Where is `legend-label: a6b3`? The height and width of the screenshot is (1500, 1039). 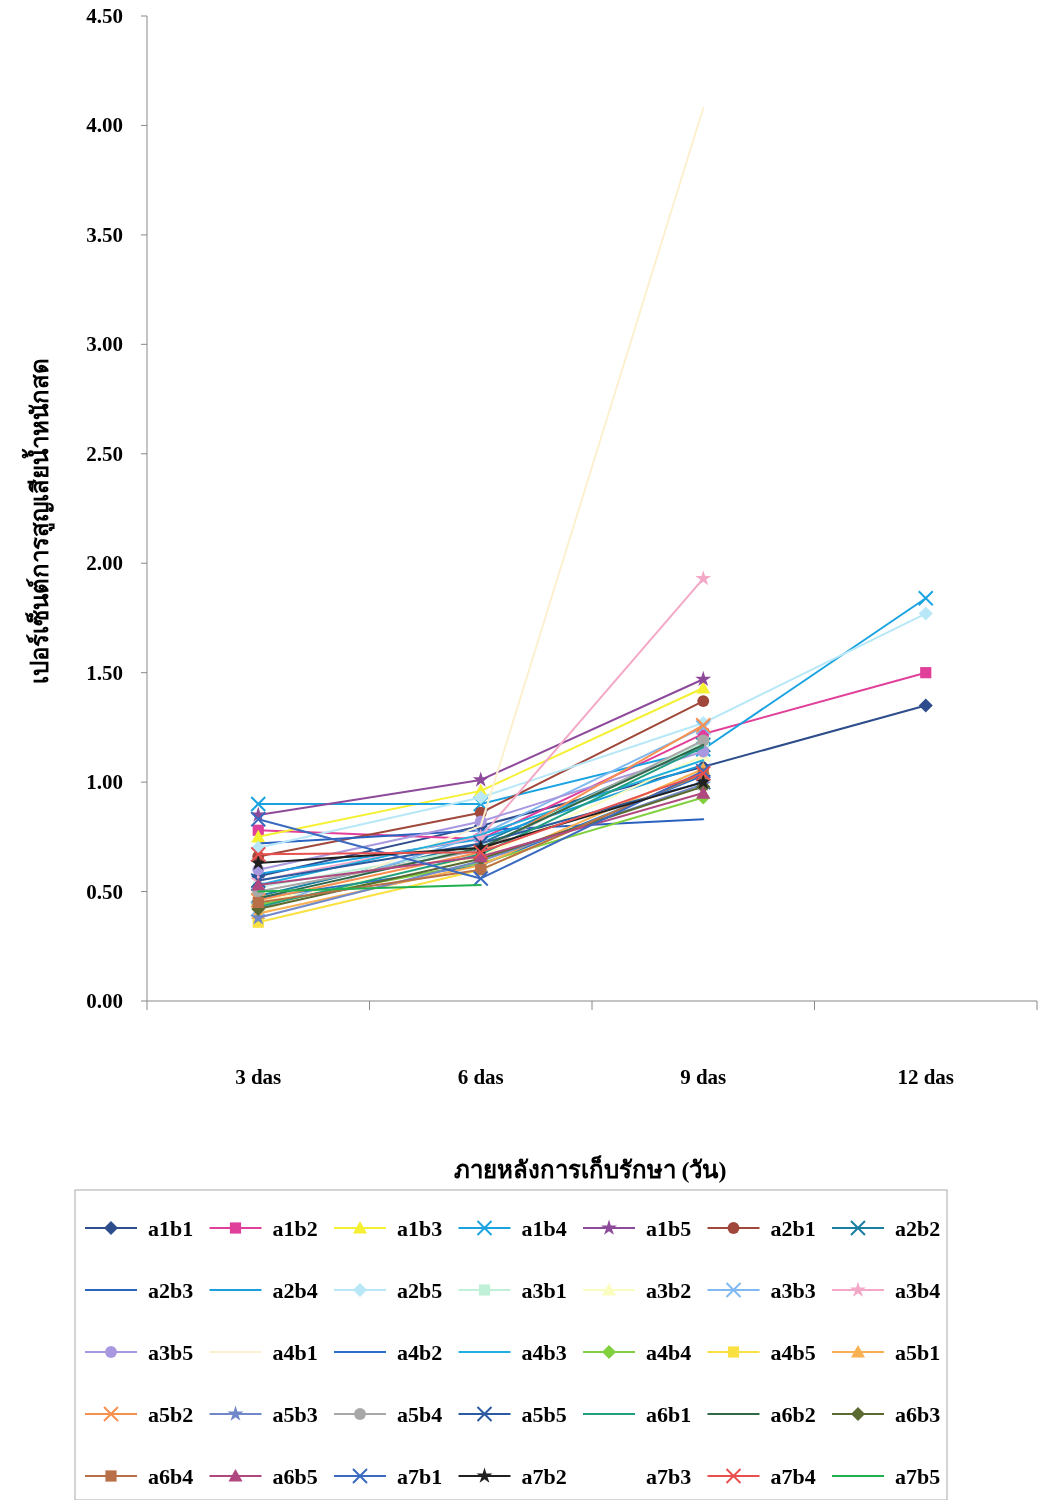
legend-label: a6b3 is located at coordinates (918, 1414).